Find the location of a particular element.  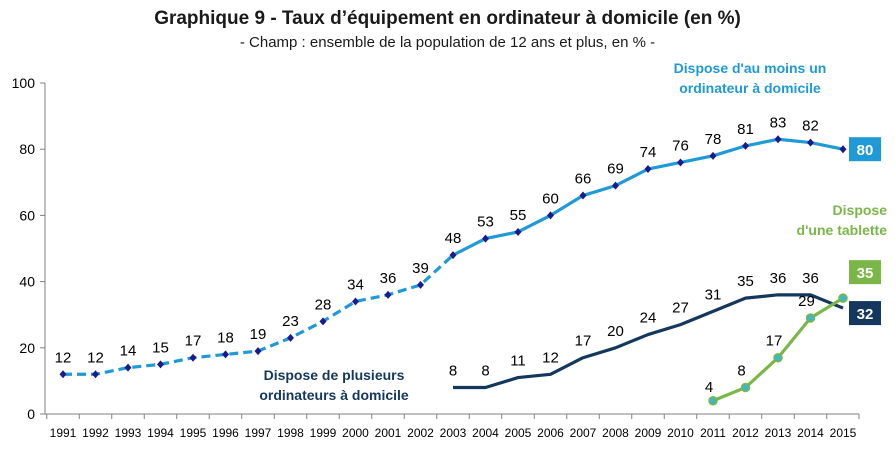

x-tick-label: 1992 is located at coordinates (95, 433).